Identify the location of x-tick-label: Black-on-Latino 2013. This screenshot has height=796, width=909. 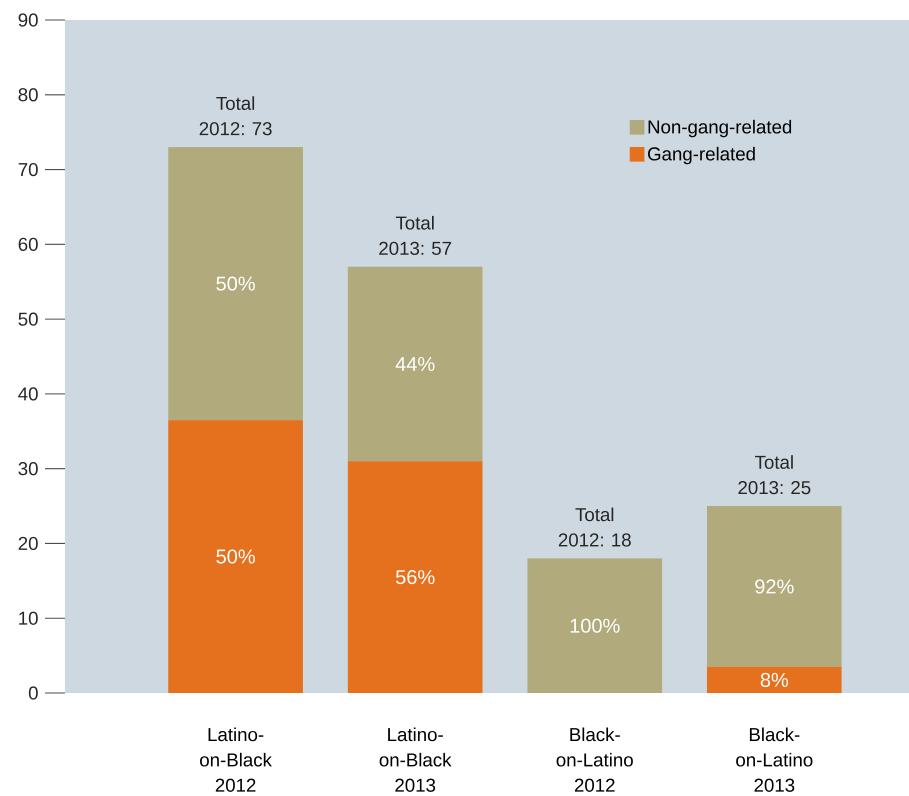
(774, 759).